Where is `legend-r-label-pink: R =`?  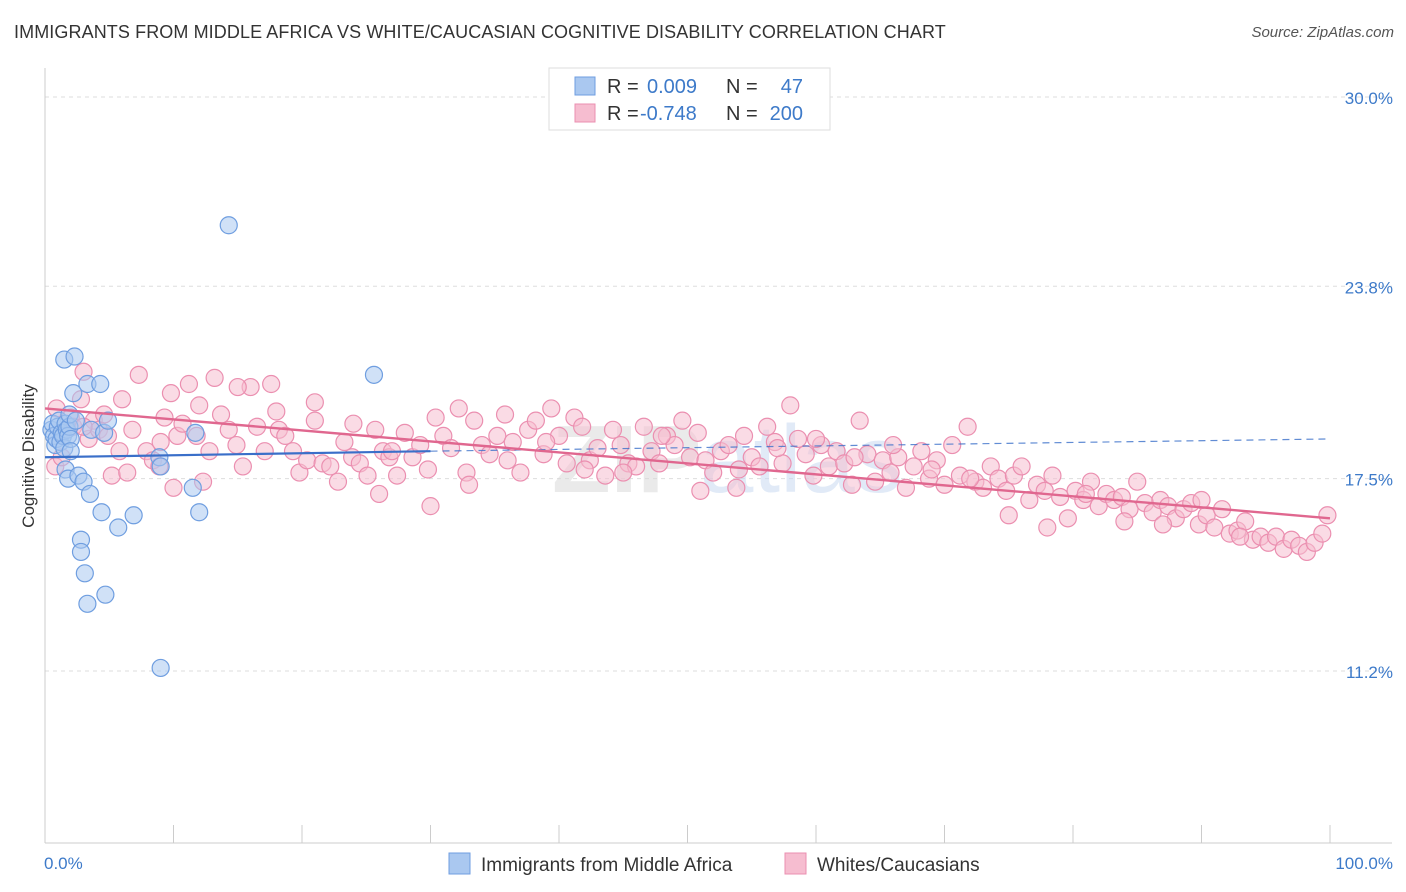
legend-r-label-pink: R = is located at coordinates (623, 114).